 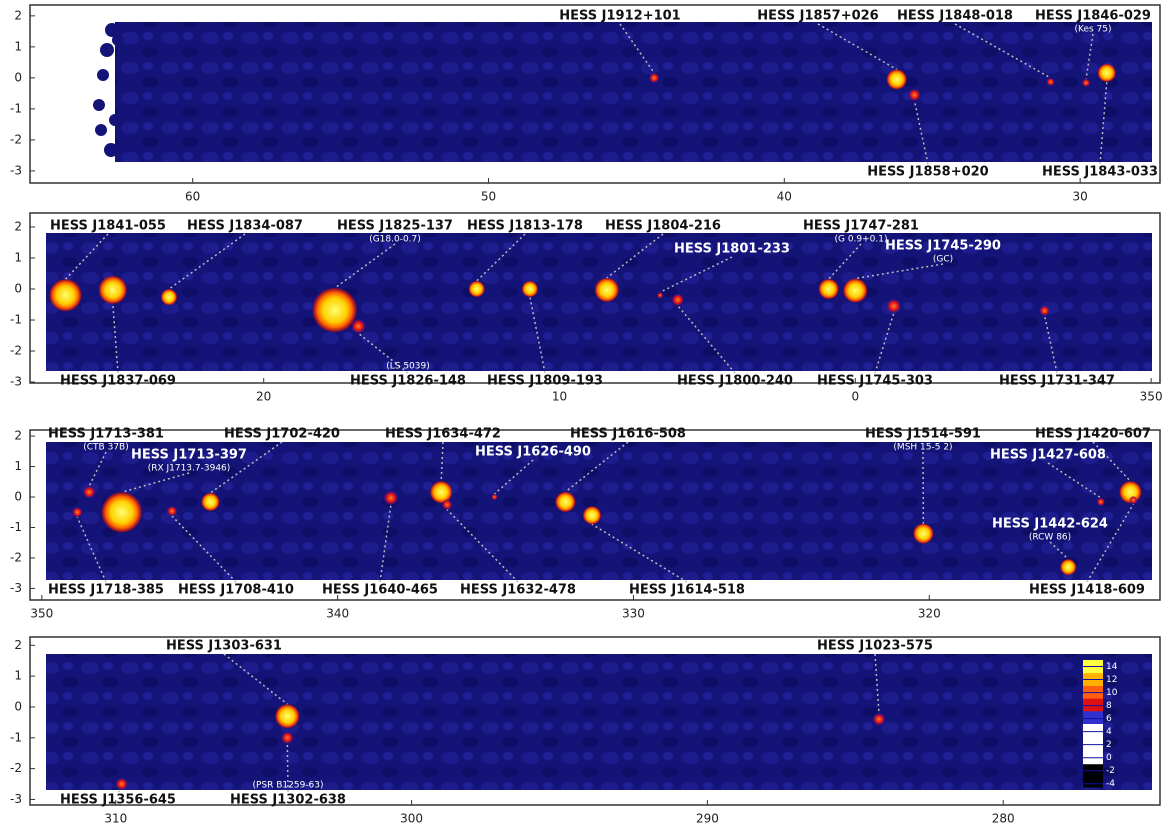 I want to click on colorbar-label: 8, so click(x=1109, y=706).